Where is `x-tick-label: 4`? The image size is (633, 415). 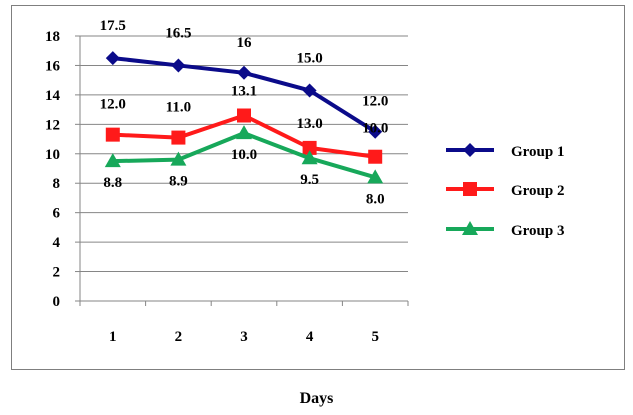 x-tick-label: 4 is located at coordinates (310, 337).